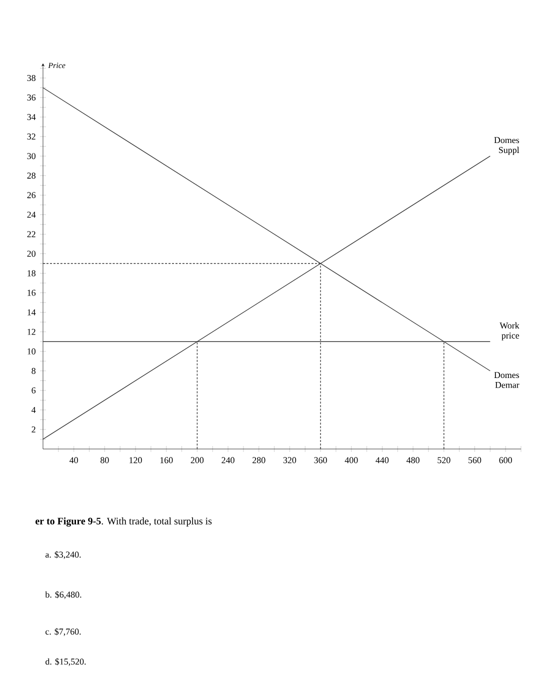 This screenshot has height=700, width=537. I want to click on y-tick-label: 8, so click(34, 371).